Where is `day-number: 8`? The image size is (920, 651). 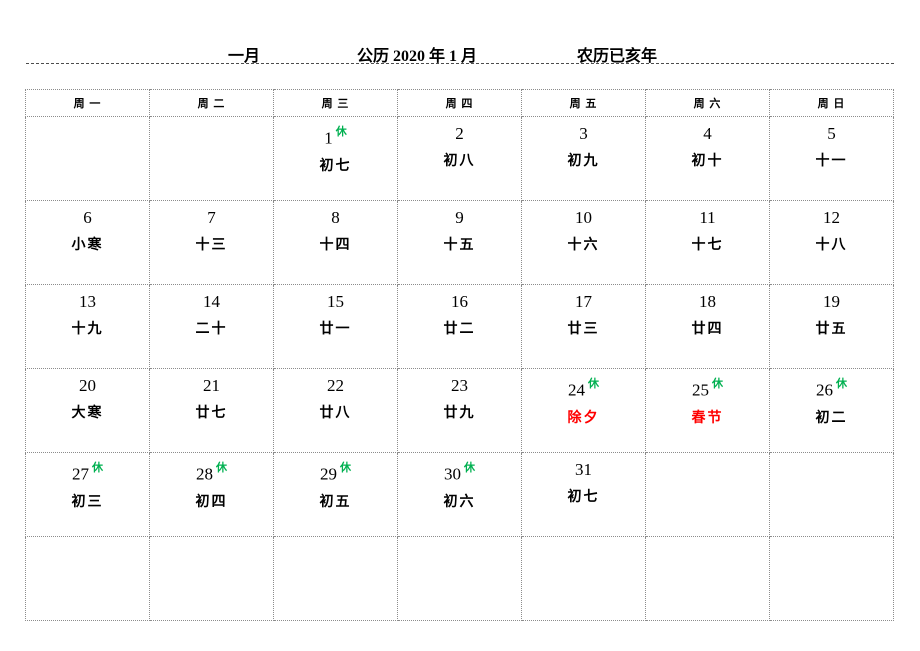 day-number: 8 is located at coordinates (335, 217).